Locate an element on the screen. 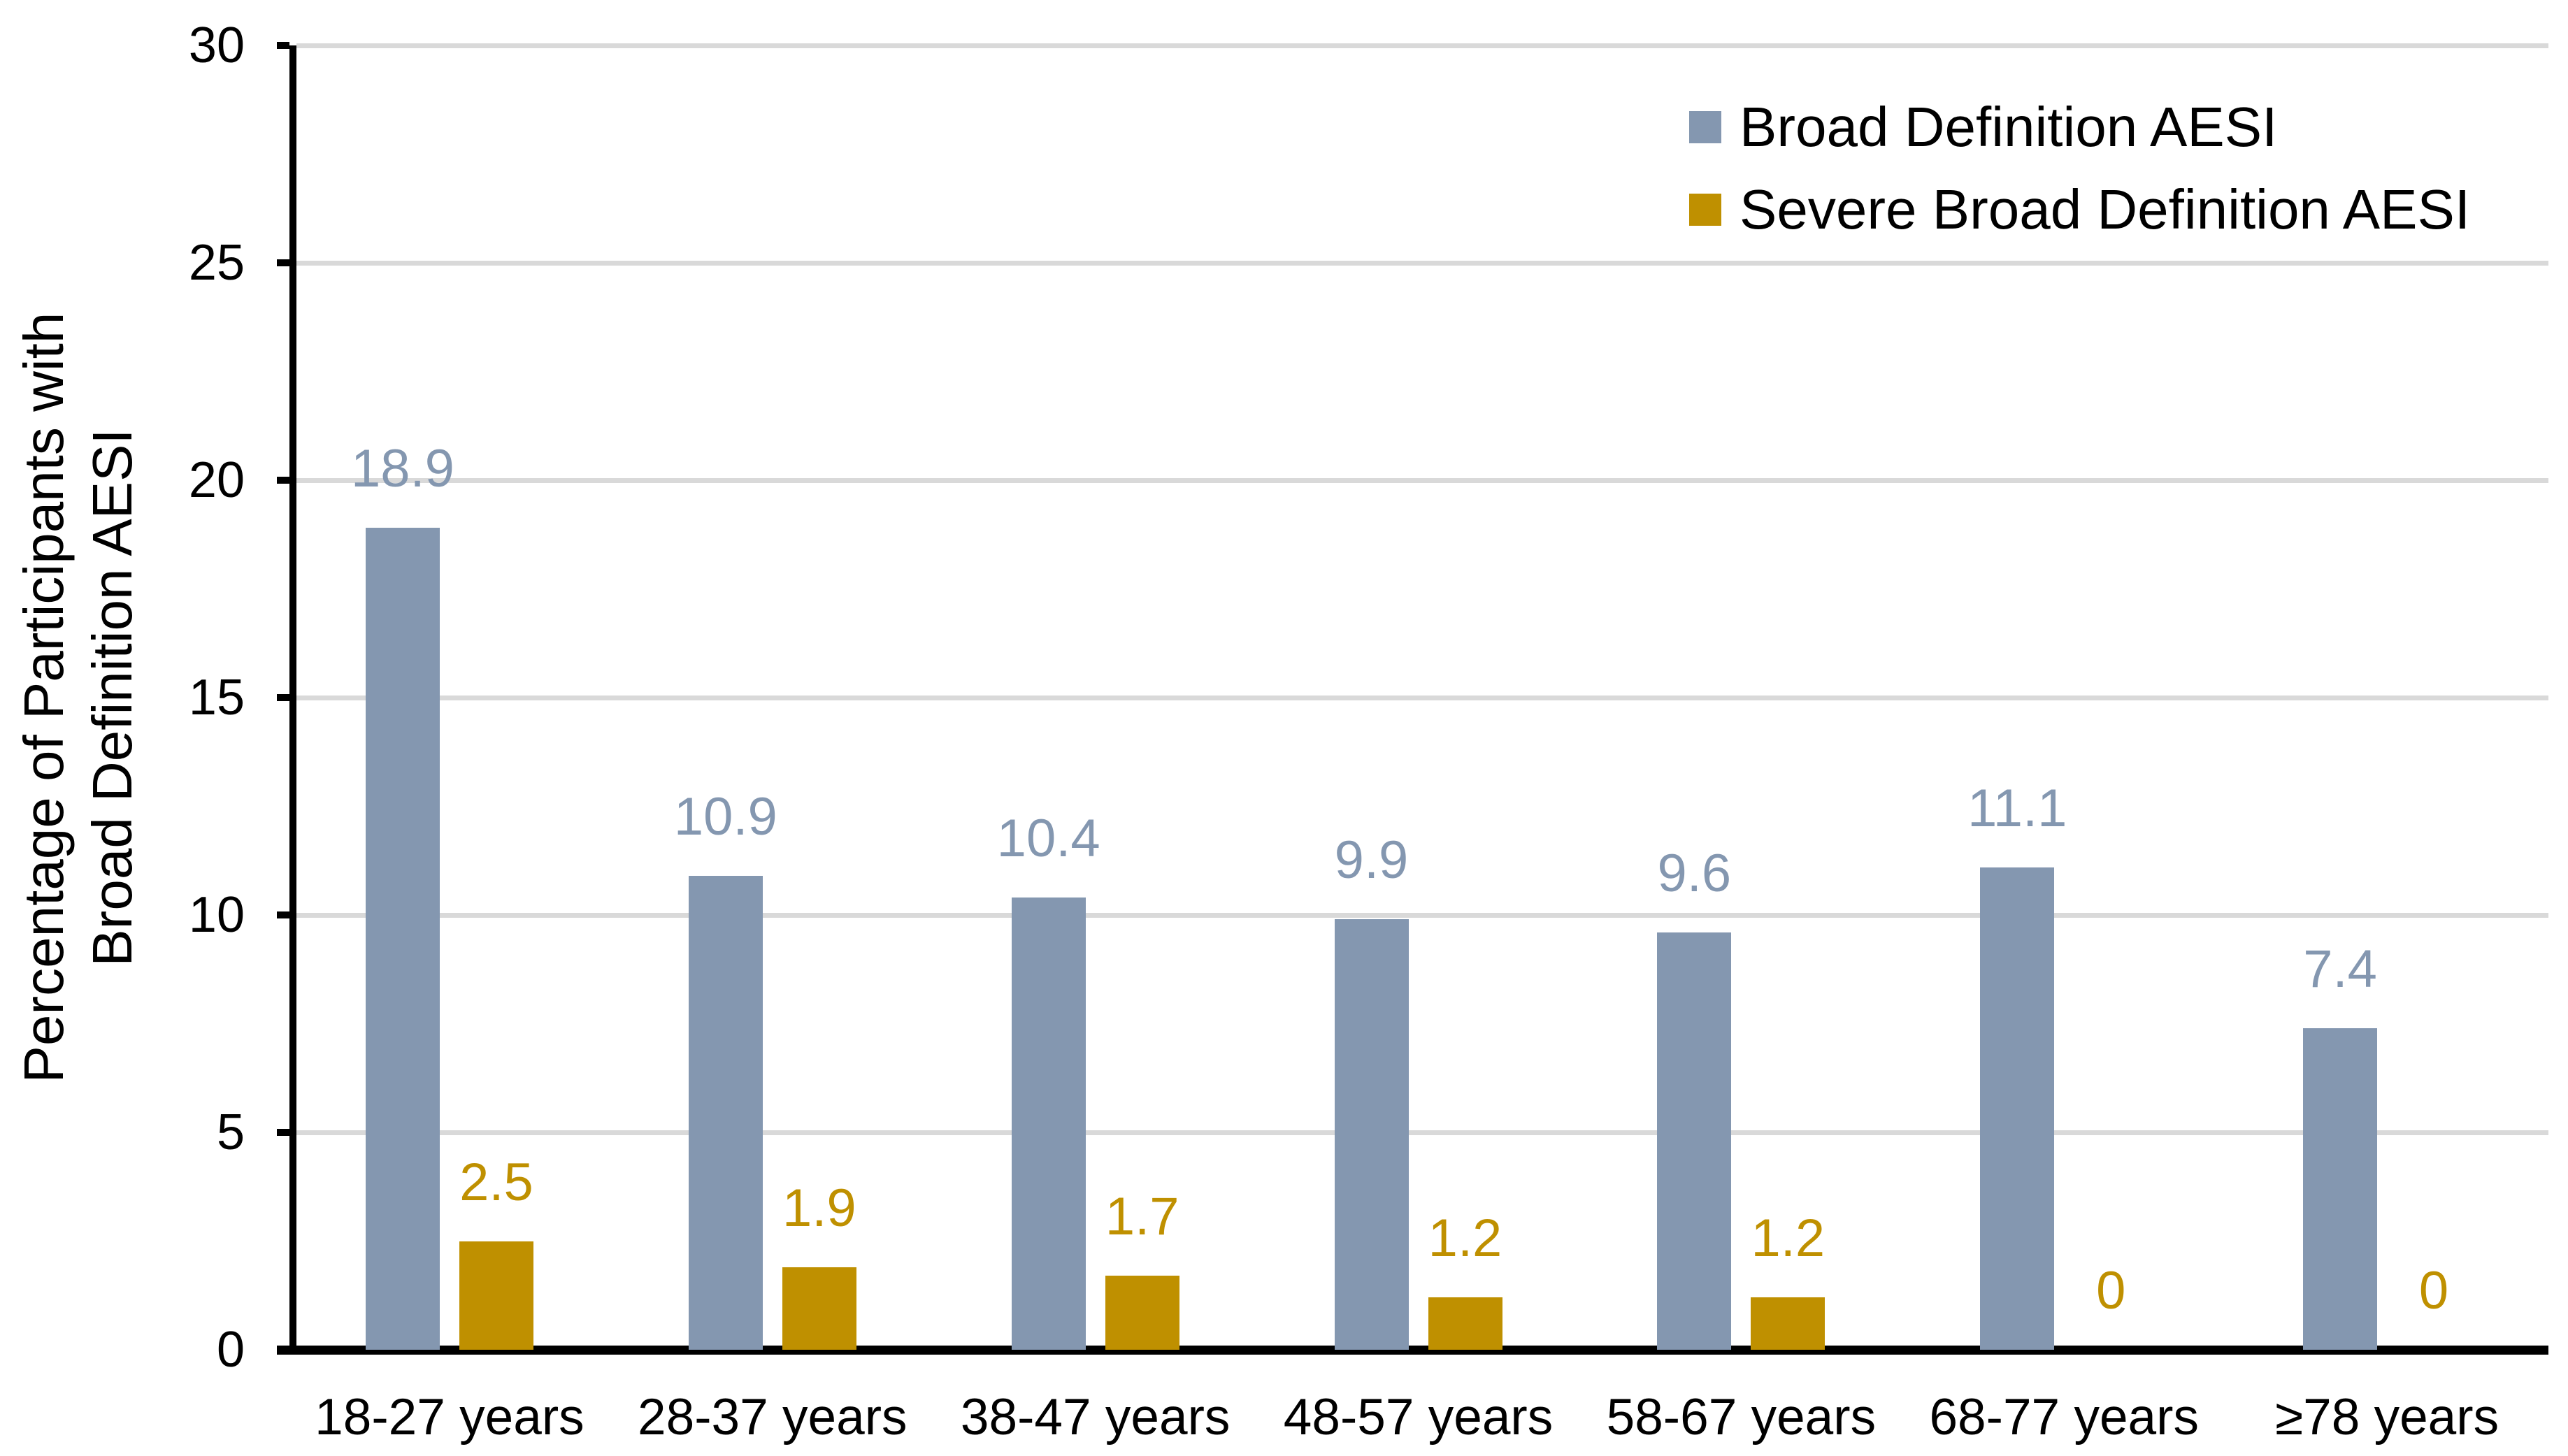 The height and width of the screenshot is (1456, 2568). x-category-label: ≥78 years is located at coordinates (2387, 1418).